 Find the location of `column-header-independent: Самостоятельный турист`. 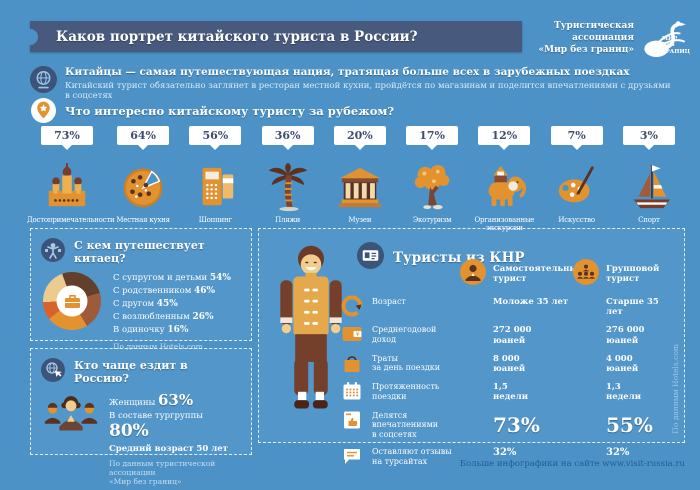

column-header-independent: Самостоятельный турист is located at coordinates (529, 273).